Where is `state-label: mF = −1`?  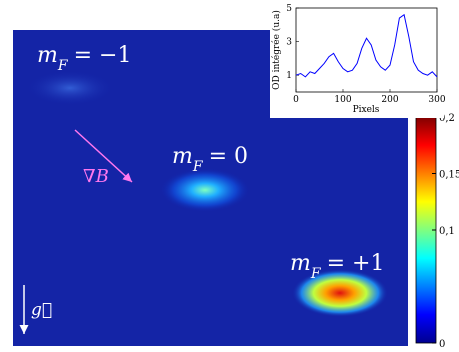
state-label: mF = −1 is located at coordinates (84, 58).